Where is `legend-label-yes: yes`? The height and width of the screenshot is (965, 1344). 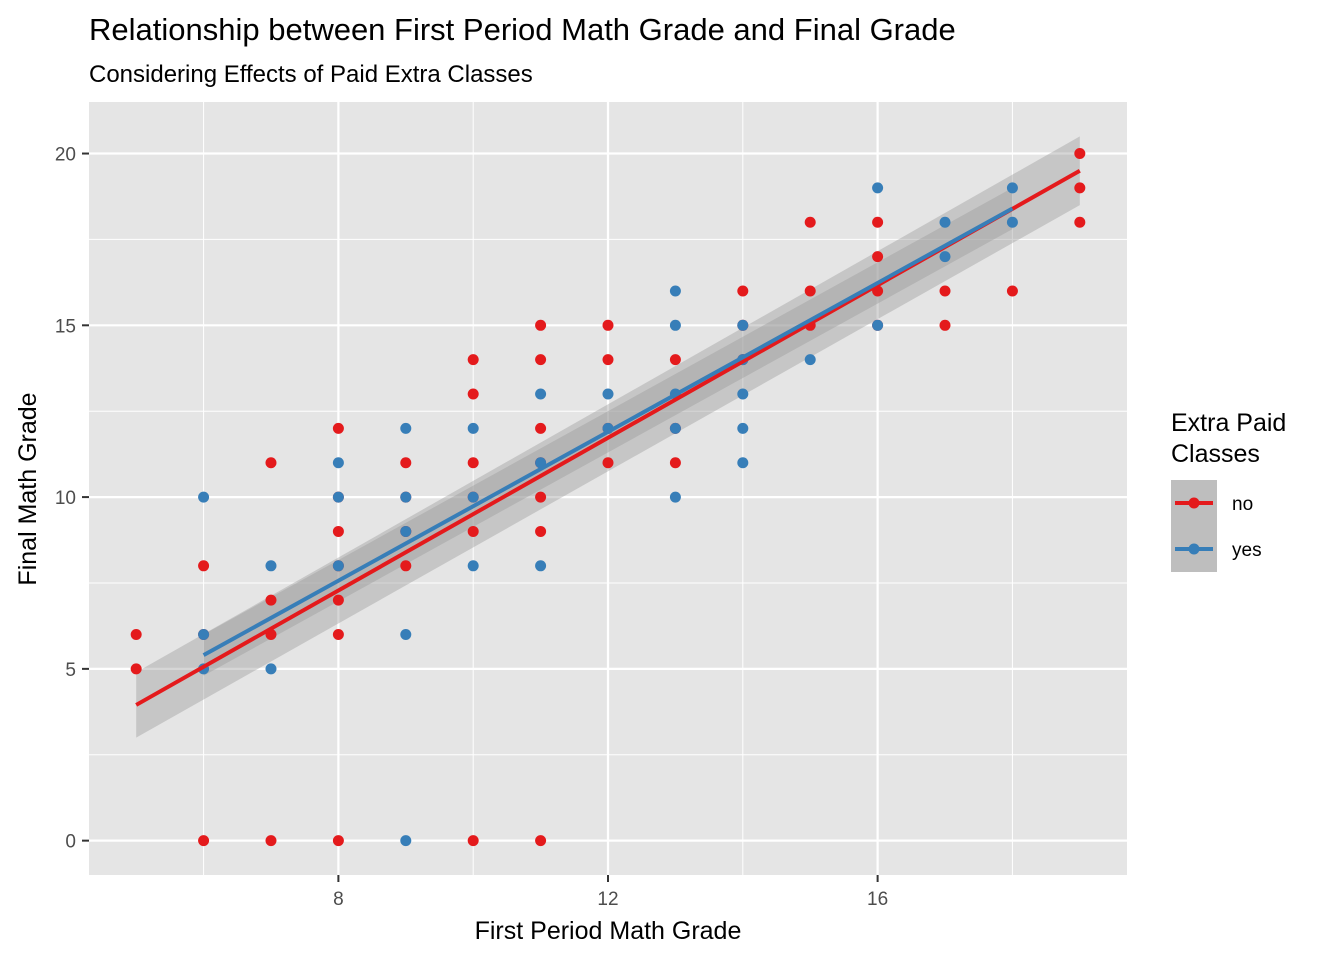
legend-label-yes: yes is located at coordinates (1247, 550).